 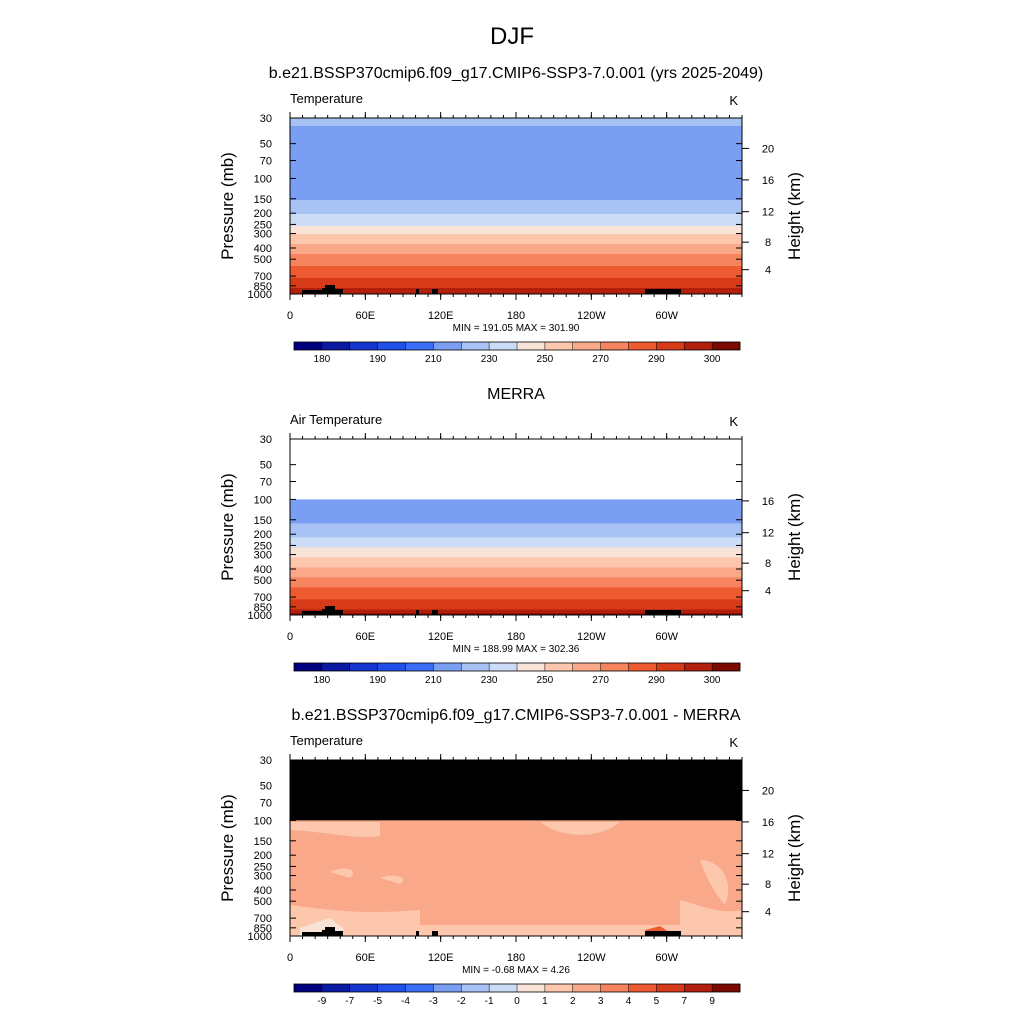 What do you see at coordinates (657, 1001) in the screenshot?
I see `colorbar-label: 5` at bounding box center [657, 1001].